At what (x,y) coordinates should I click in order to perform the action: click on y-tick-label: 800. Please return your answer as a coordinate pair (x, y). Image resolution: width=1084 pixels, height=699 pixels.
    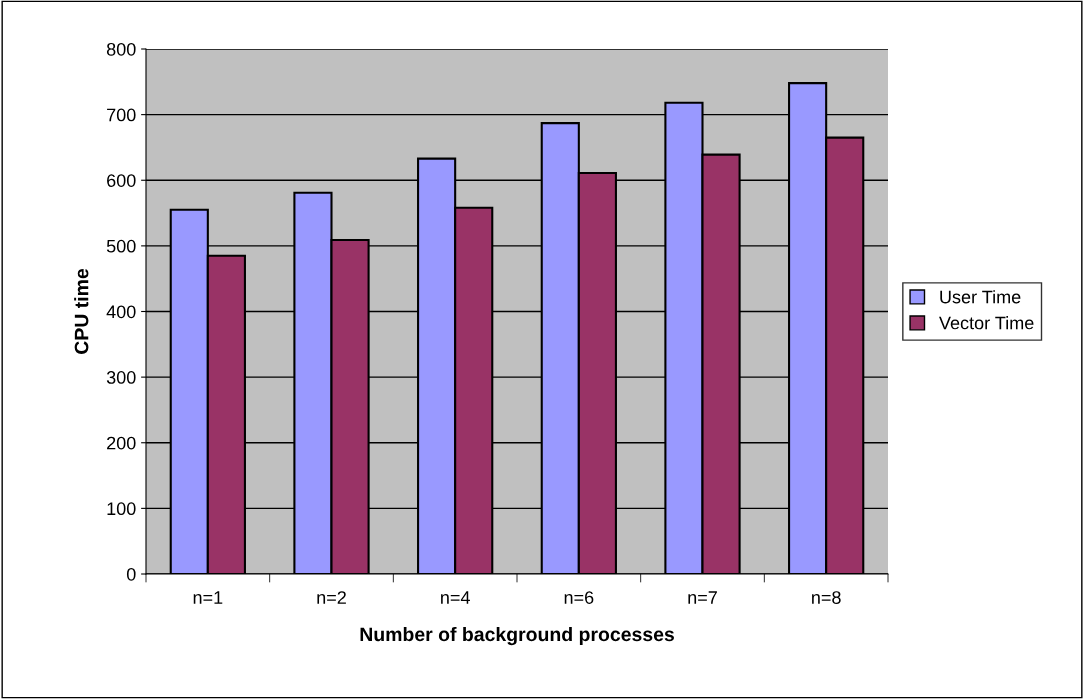
    Looking at the image, I should click on (121, 49).